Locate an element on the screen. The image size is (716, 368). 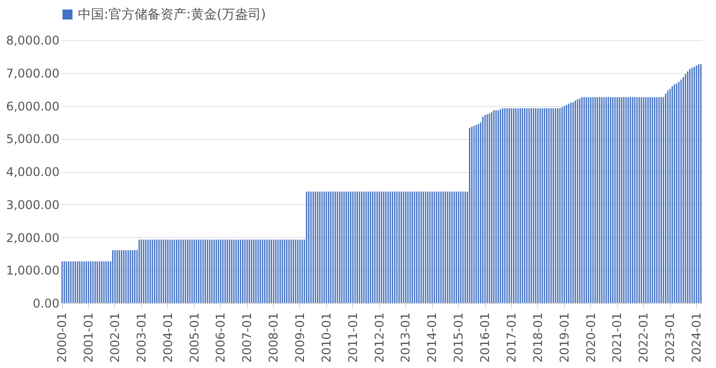
x-tick-label: 2023-01 is located at coordinates (670, 337).